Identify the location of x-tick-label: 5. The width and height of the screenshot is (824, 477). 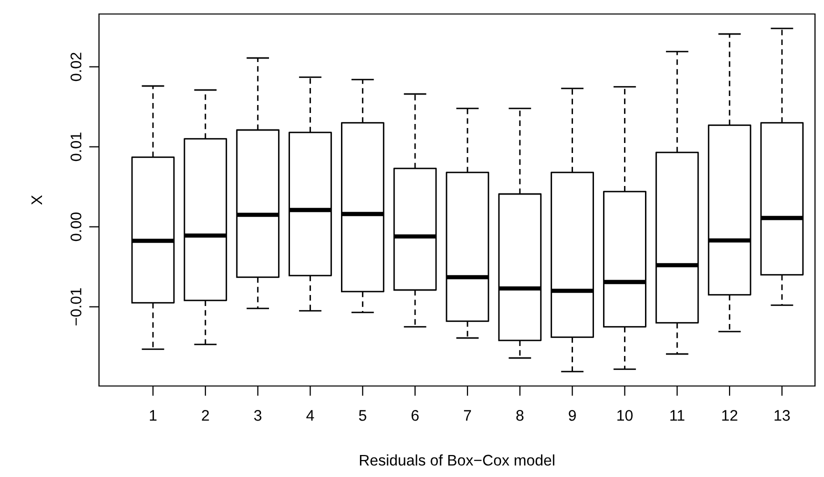
(362, 415).